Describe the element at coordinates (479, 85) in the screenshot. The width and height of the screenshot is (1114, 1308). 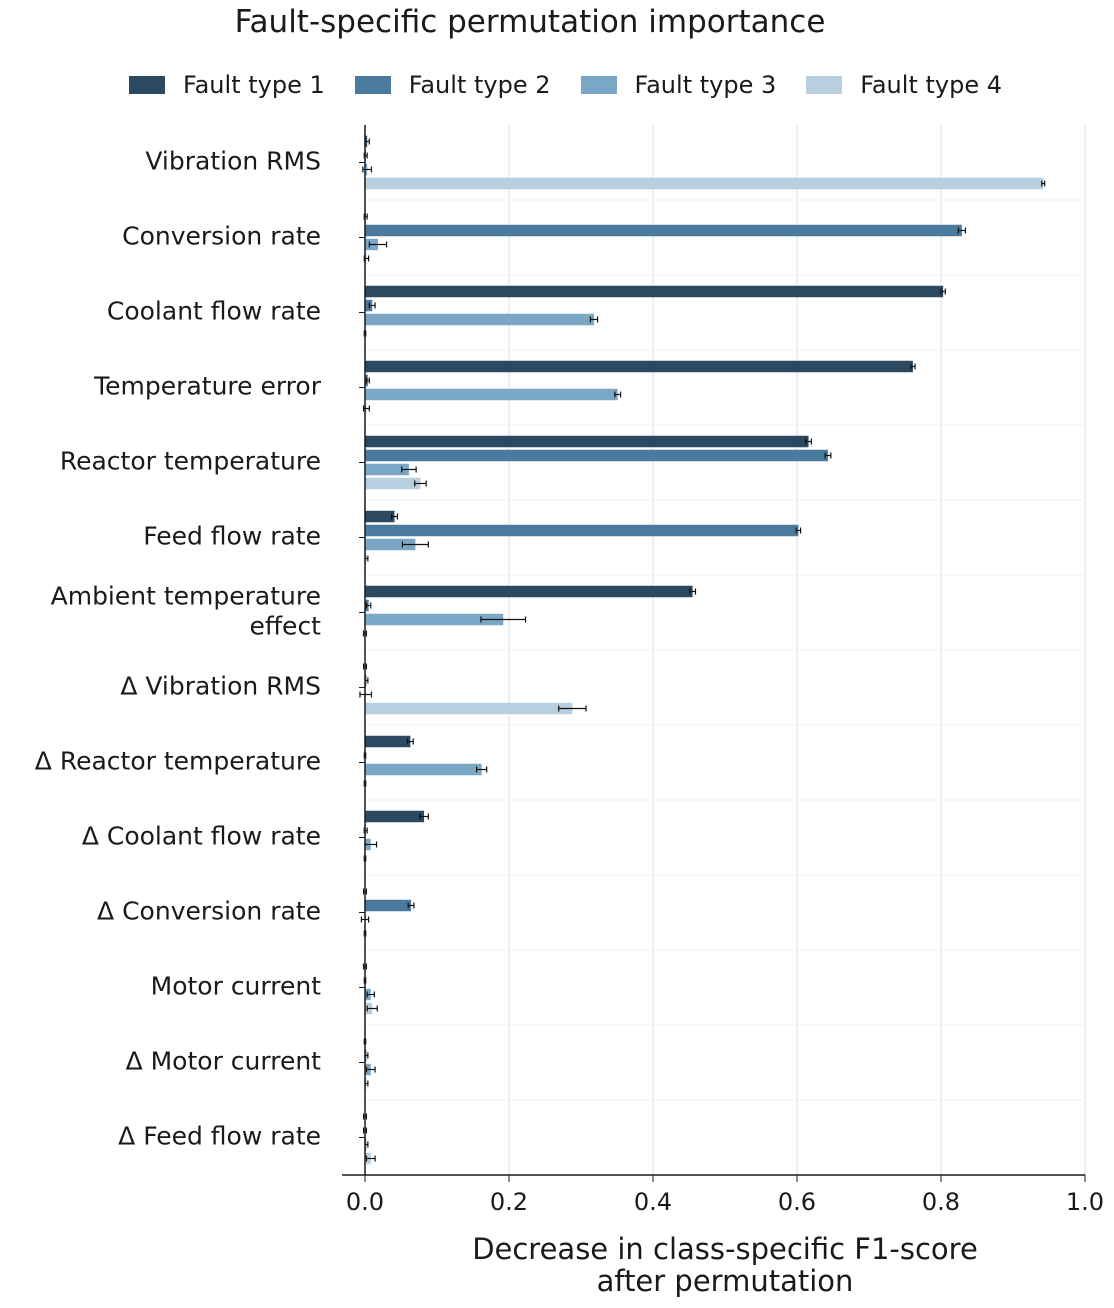
I see `legend-label-fault-2: Fault type 2` at that location.